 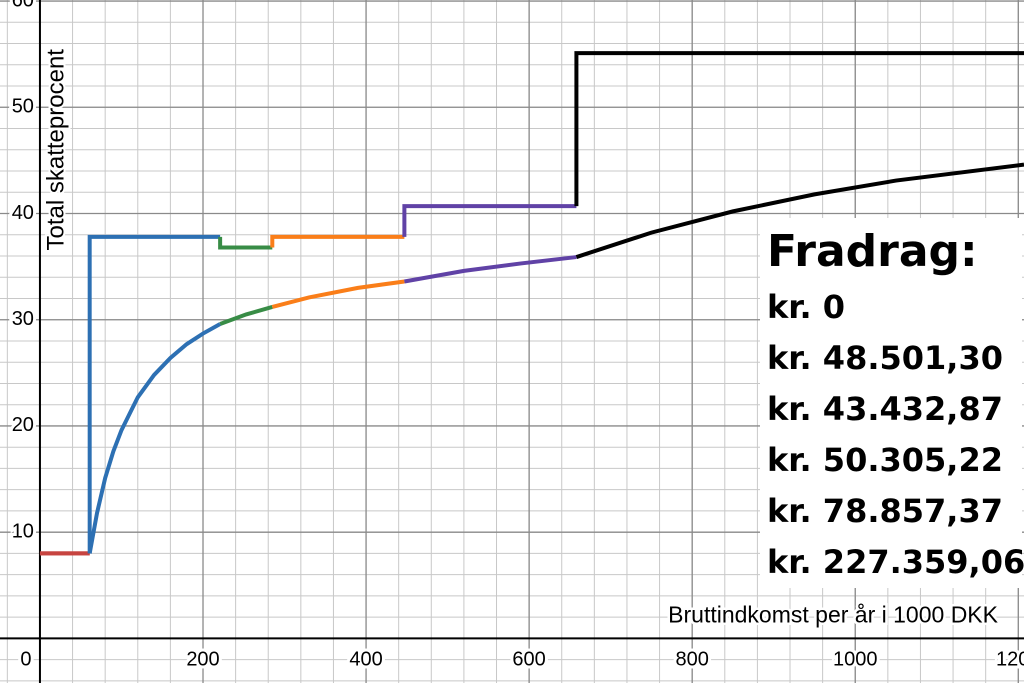 What do you see at coordinates (885, 358) in the screenshot?
I see `legend-entry: kr. 48.501,30` at bounding box center [885, 358].